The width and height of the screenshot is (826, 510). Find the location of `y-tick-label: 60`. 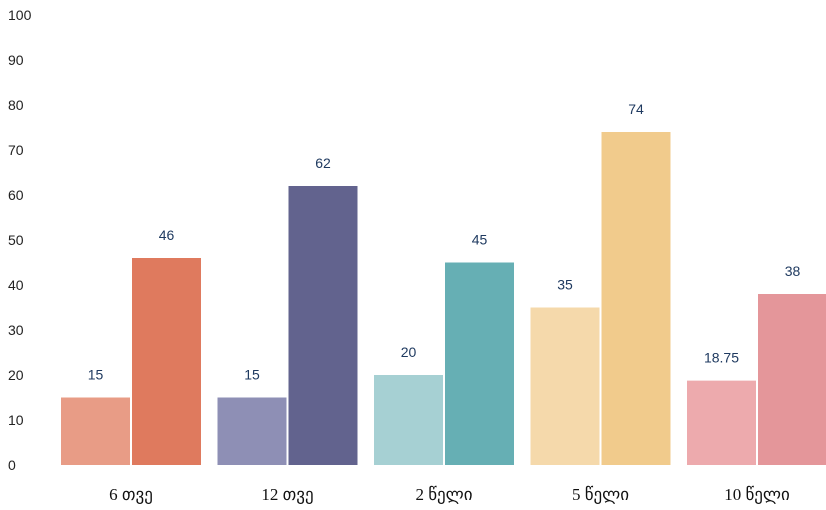

y-tick-label: 60 is located at coordinates (16, 195).